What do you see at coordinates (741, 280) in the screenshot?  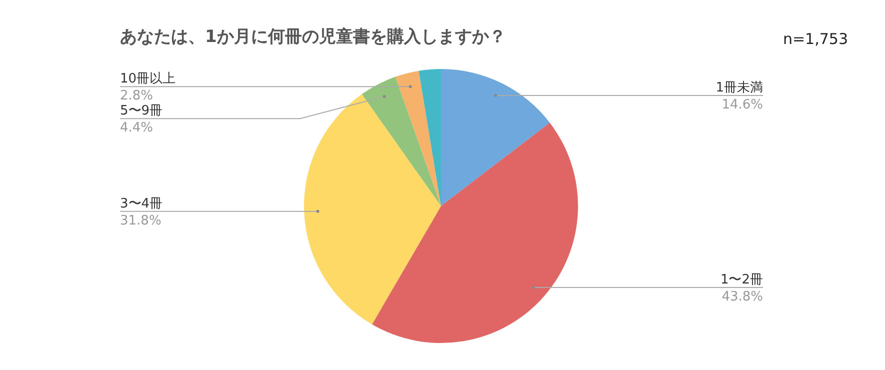 I see `slice-label: 1〜2冊` at bounding box center [741, 280].